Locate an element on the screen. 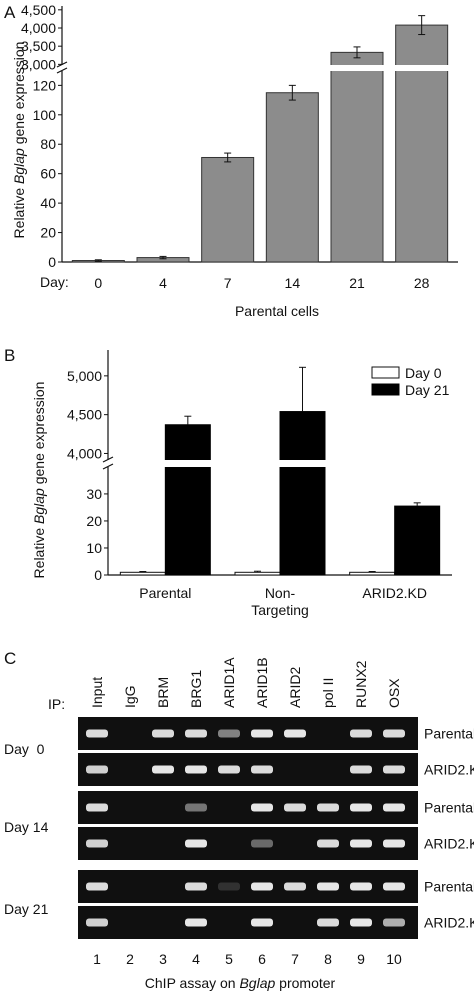  panel-a-x-ticks: 0 4 7 14 21 28 is located at coordinates (261, 283).